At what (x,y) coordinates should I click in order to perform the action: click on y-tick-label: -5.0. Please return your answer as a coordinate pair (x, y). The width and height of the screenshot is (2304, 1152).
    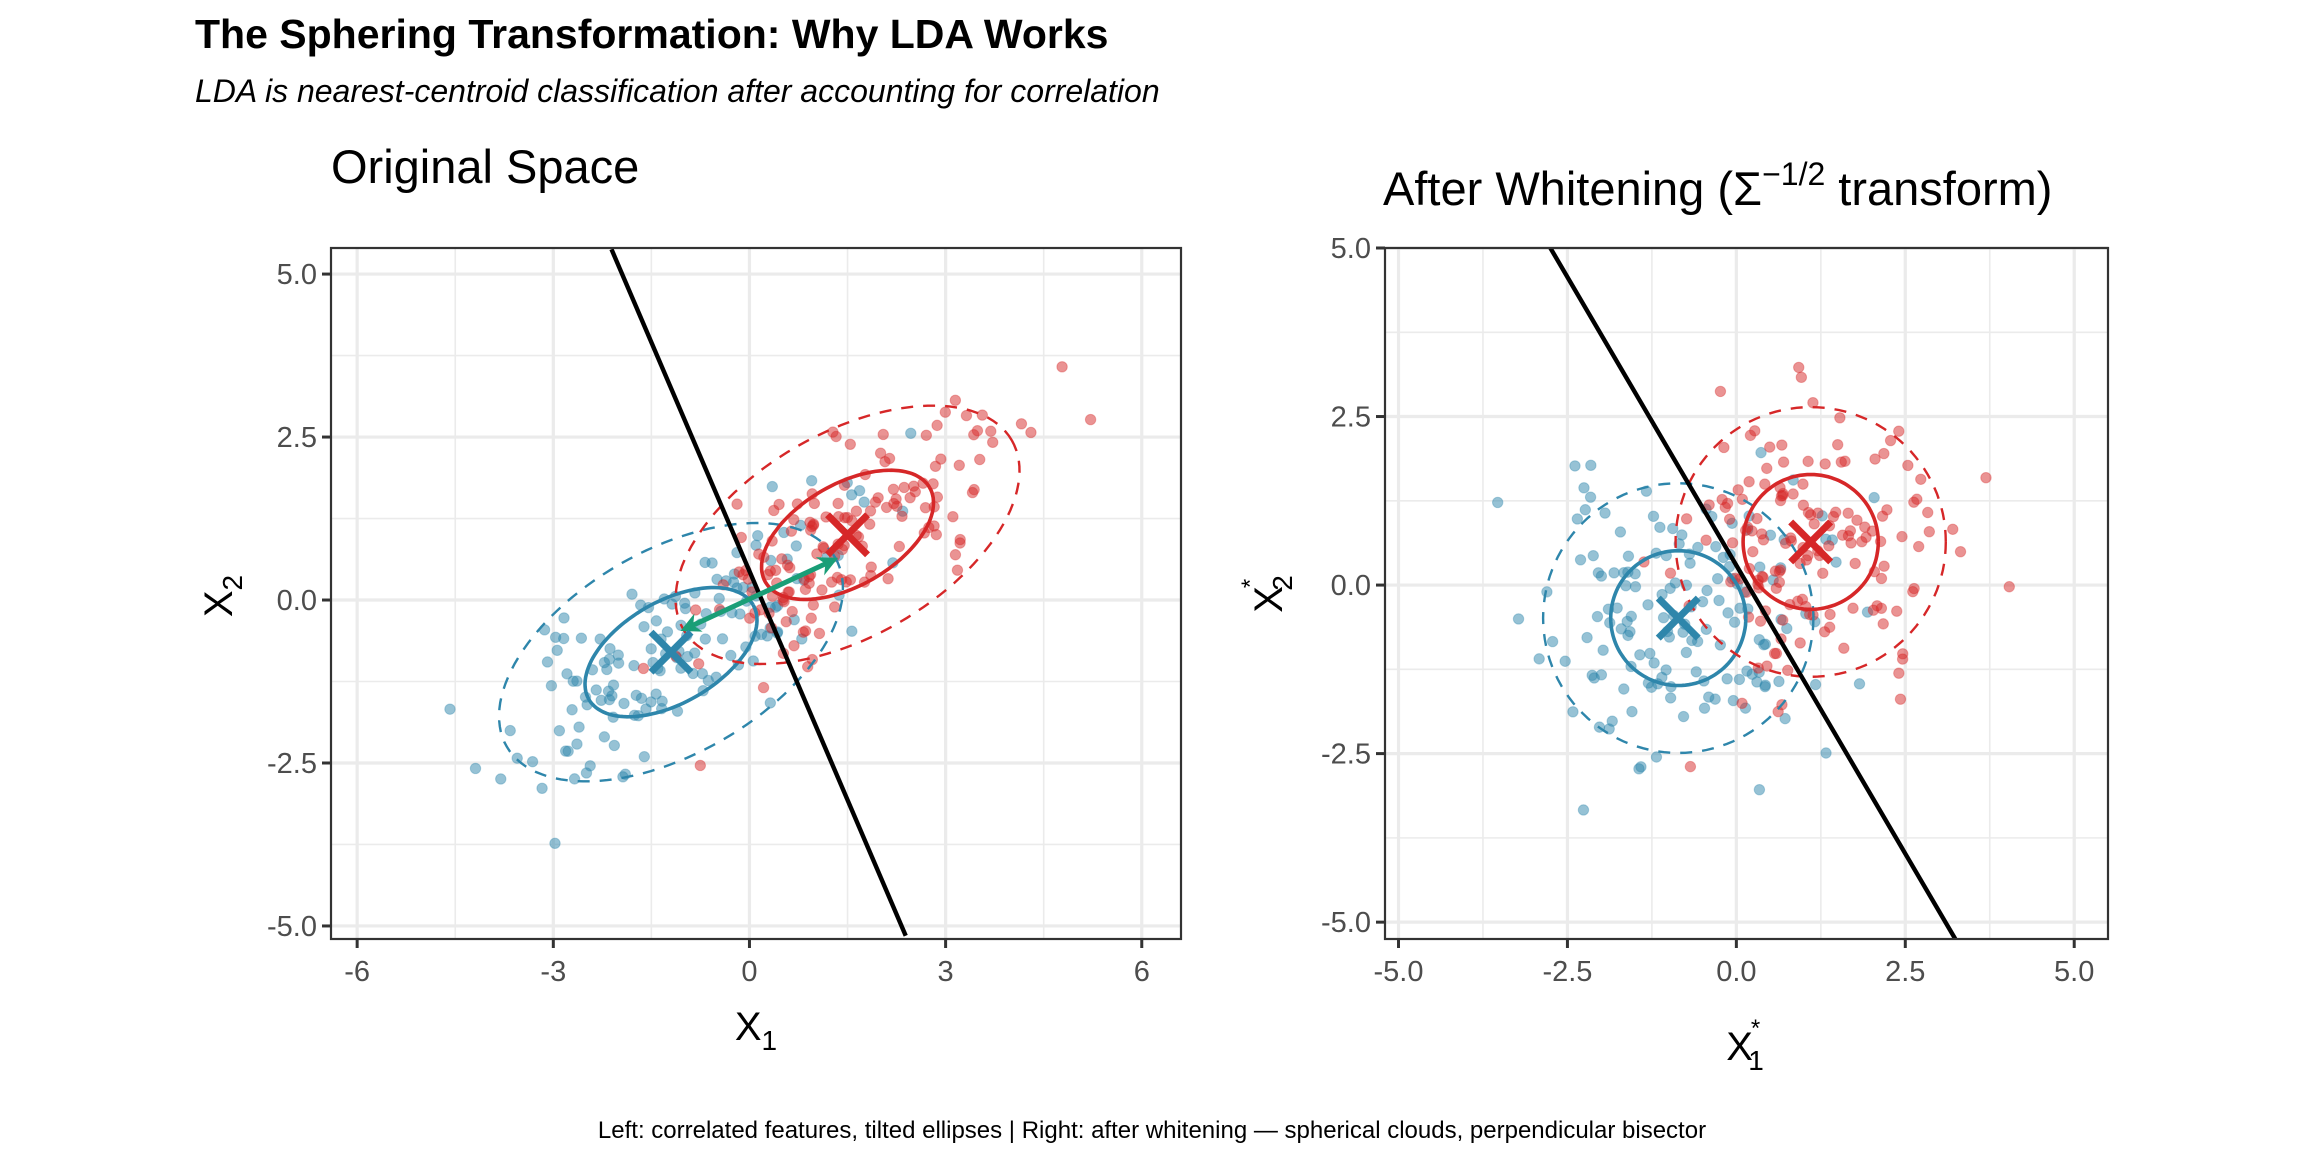
    Looking at the image, I should click on (292, 927).